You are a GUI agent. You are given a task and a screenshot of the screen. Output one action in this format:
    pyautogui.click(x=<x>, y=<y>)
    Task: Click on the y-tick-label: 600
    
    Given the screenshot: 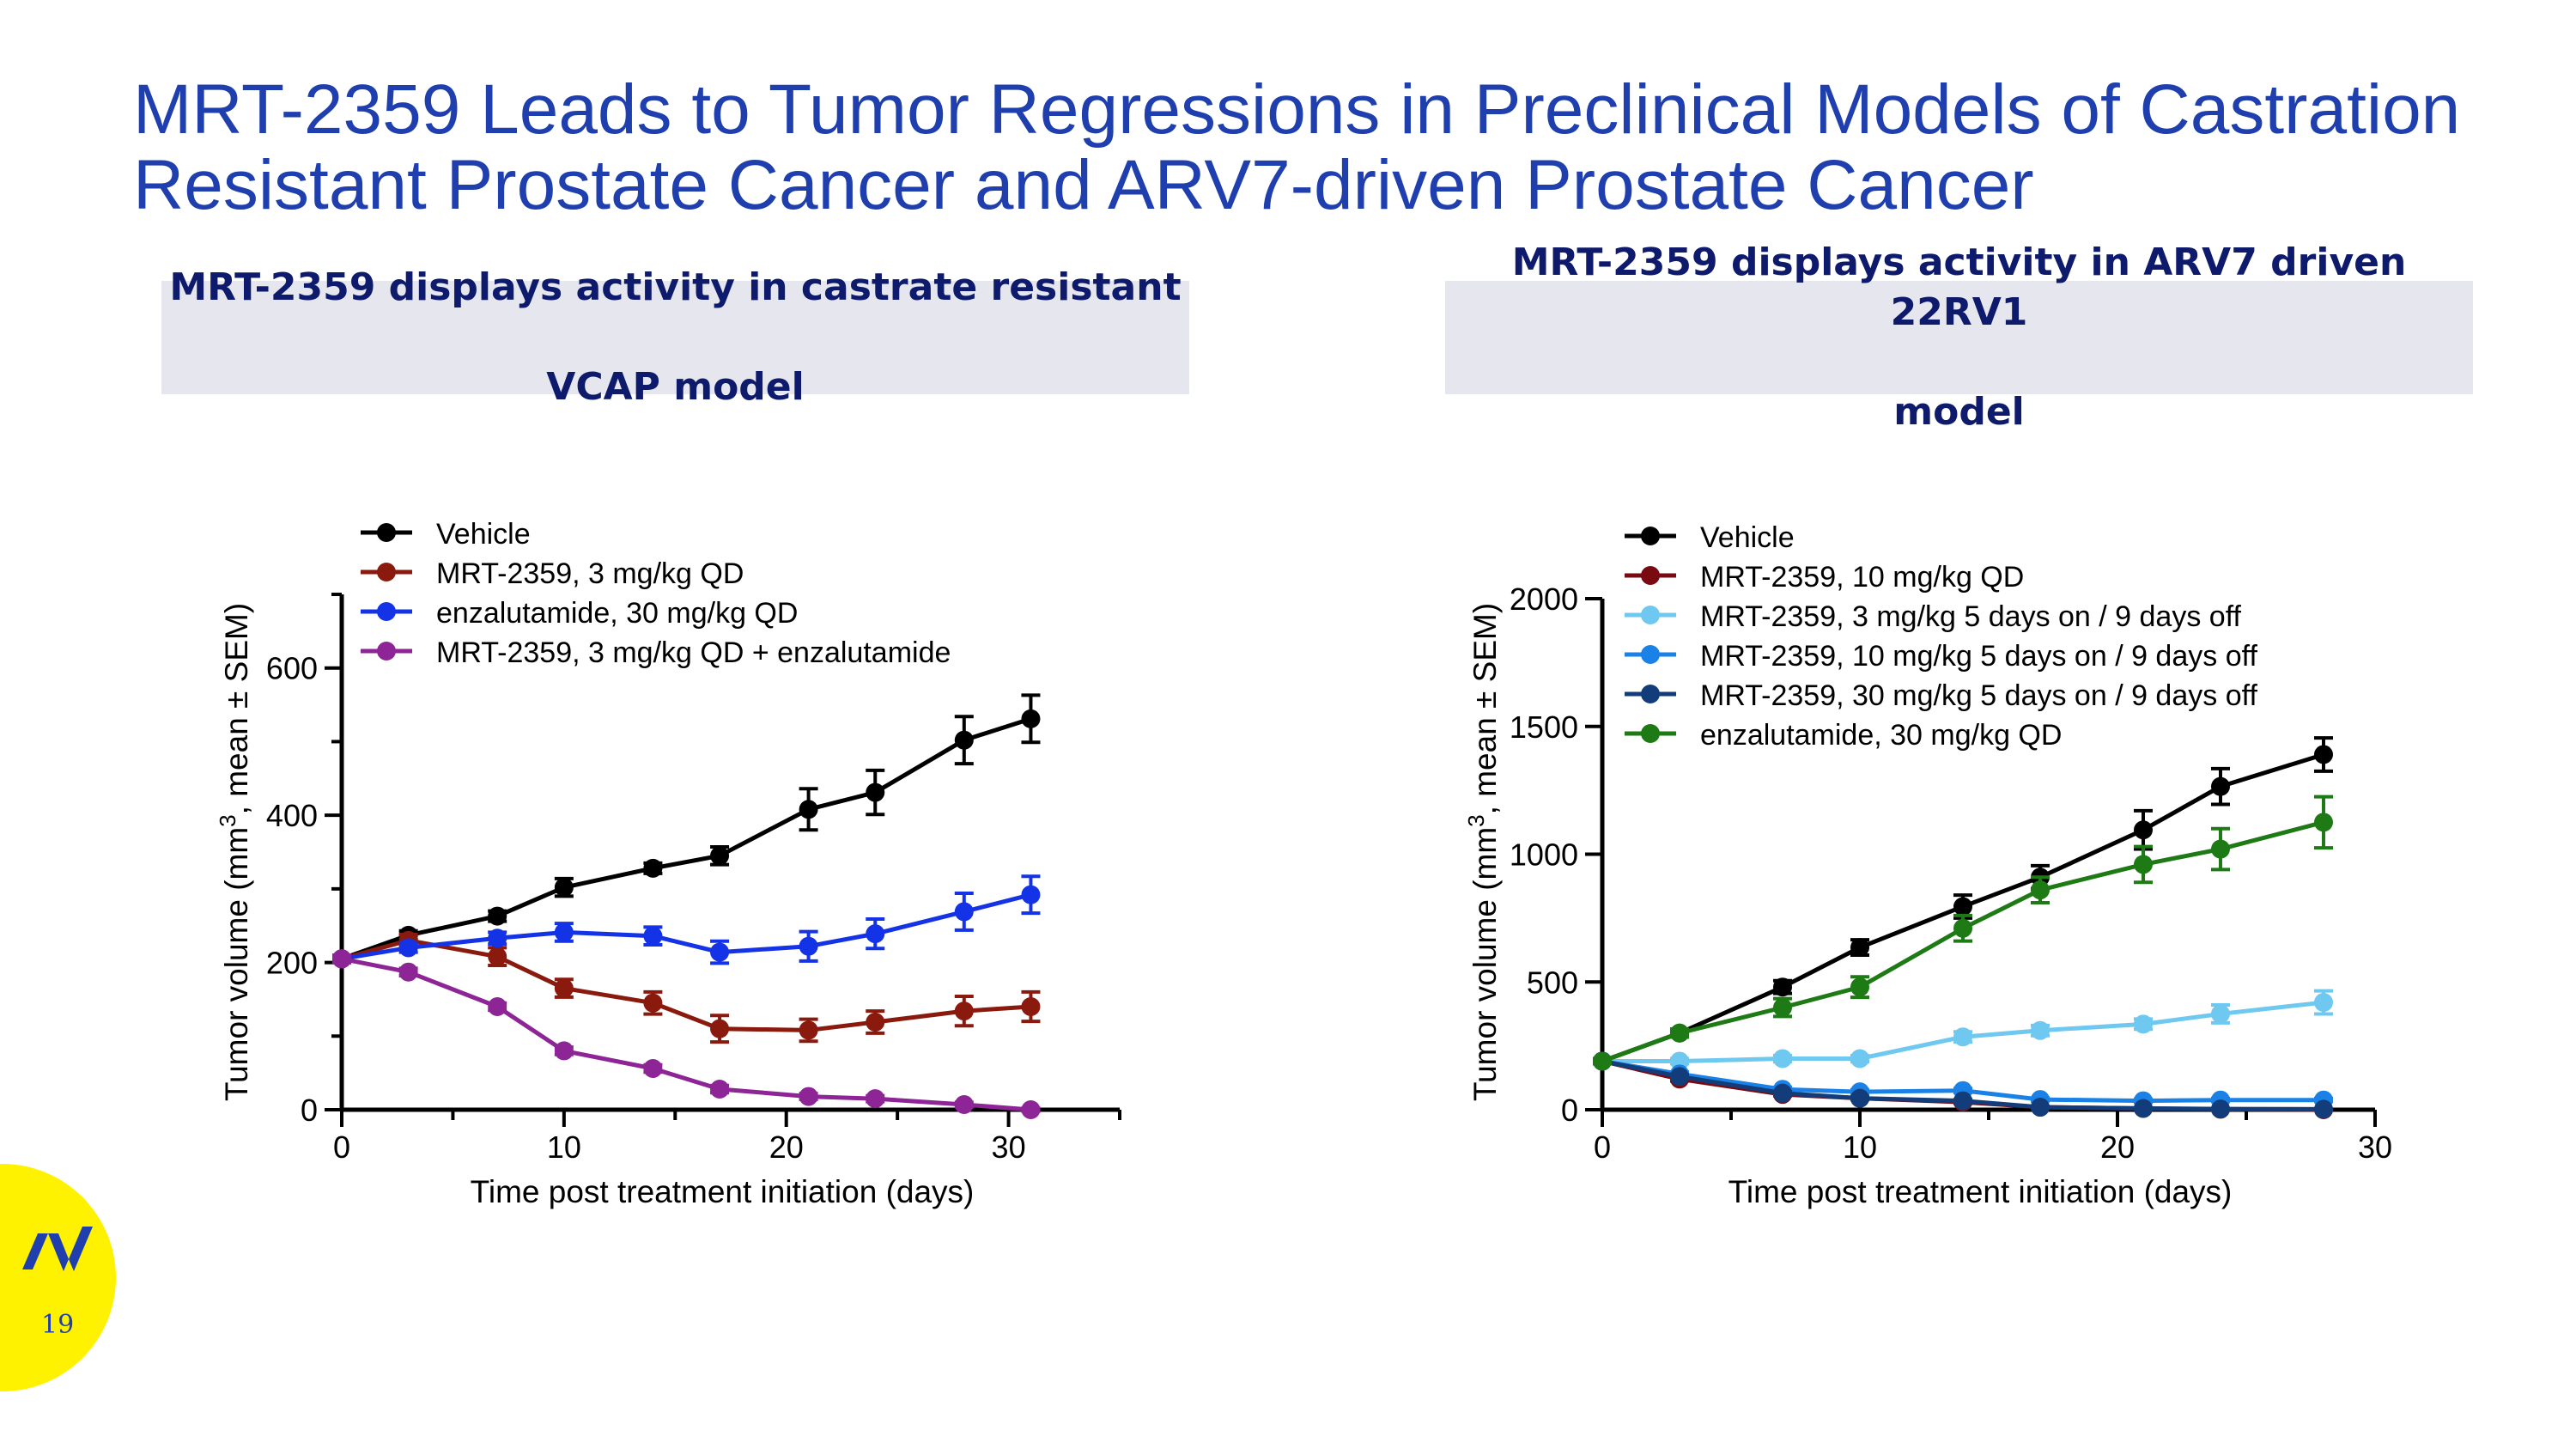 What is the action you would take?
    pyautogui.click(x=292, y=668)
    